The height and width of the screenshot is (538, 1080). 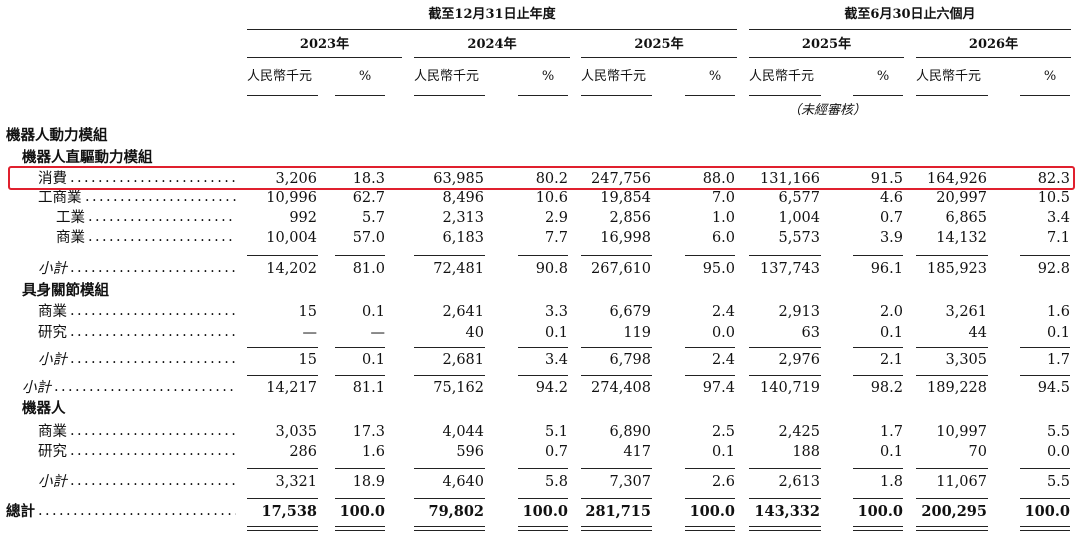 I want to click on cell-pct: 1.0, so click(x=723, y=218).